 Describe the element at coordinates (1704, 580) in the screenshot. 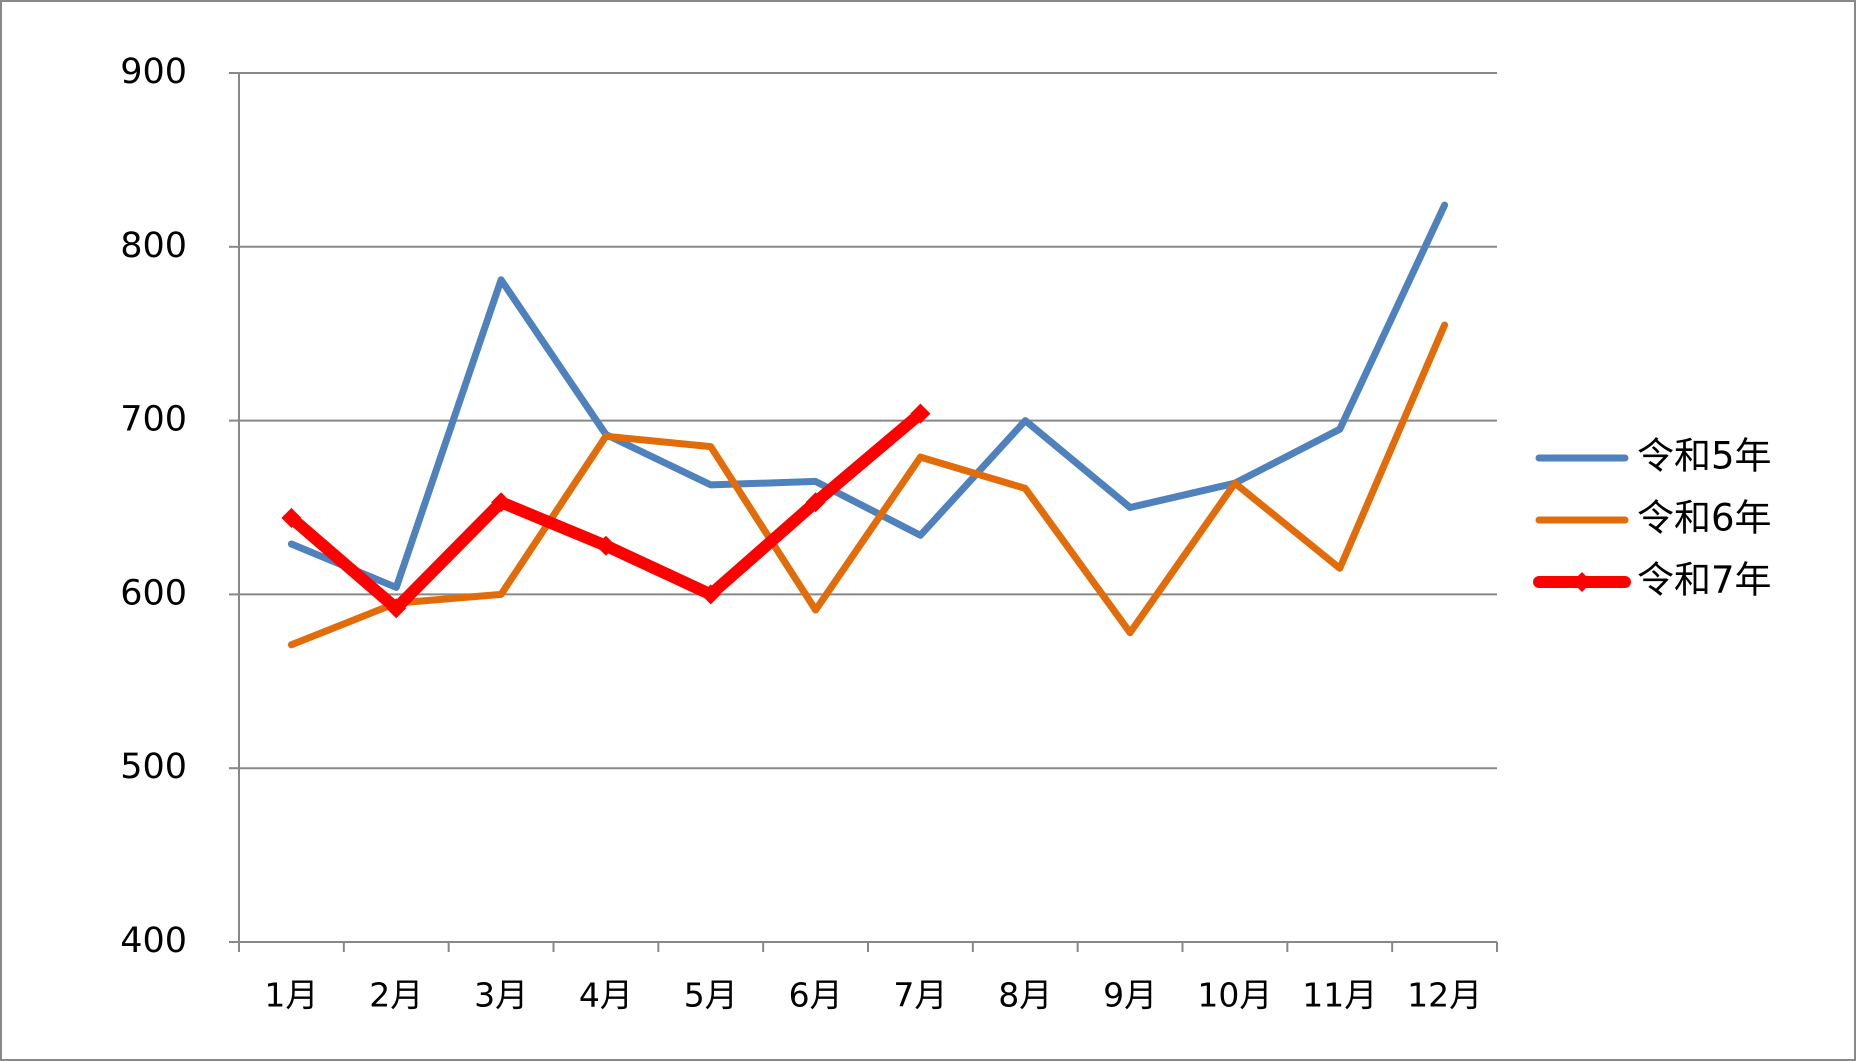

I see `legend-label: 令和7年` at that location.